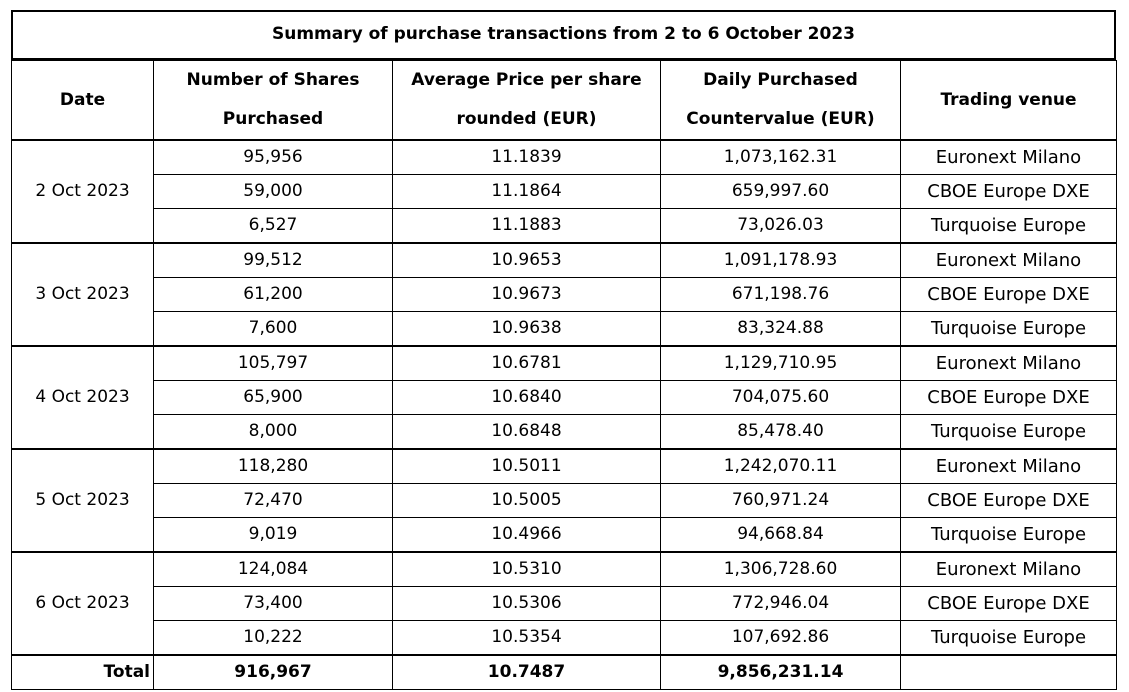 The height and width of the screenshot is (692, 1129). I want to click on cell-countervalue: 73,026.03, so click(780, 226).